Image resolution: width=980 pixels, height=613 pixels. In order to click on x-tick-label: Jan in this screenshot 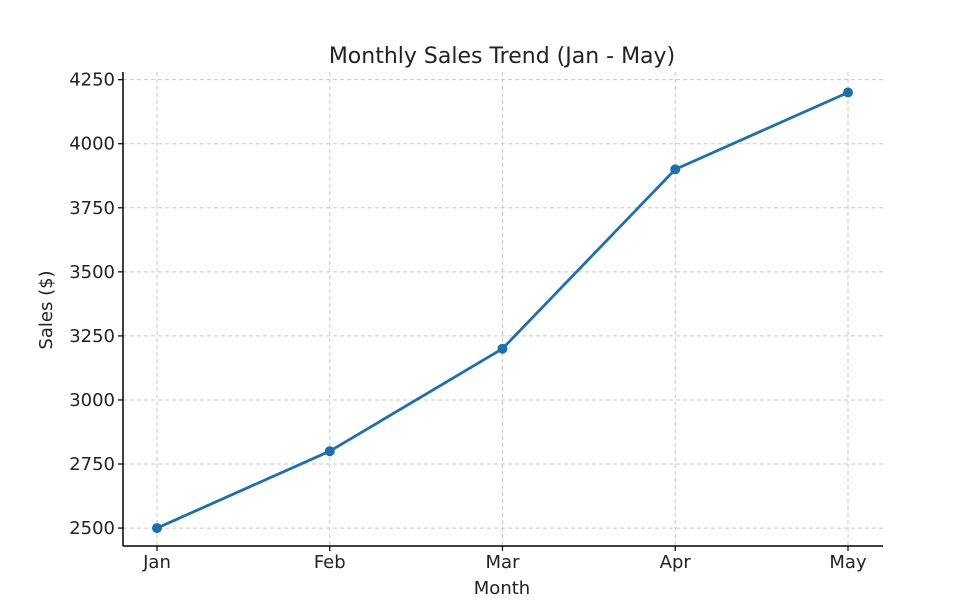, I will do `click(156, 562)`.